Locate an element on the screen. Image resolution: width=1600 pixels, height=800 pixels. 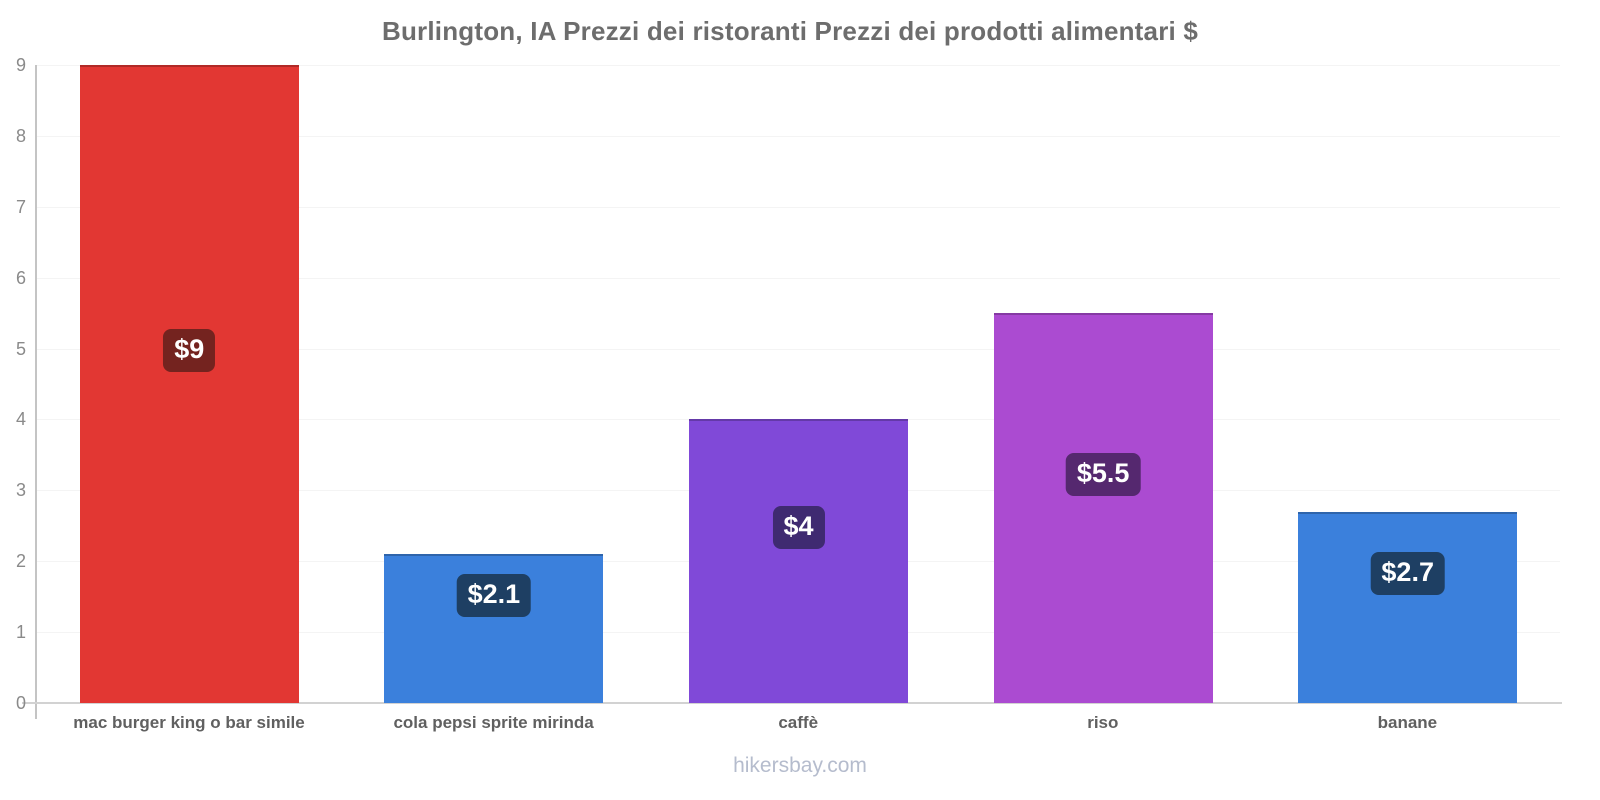
y-axis-line is located at coordinates (36, 392).